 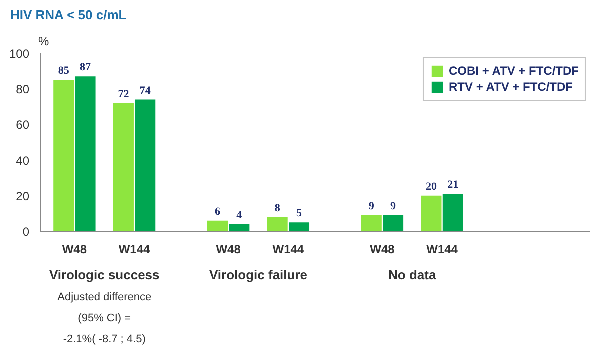 I want to click on y-tick-label: 80, so click(x=23, y=89).